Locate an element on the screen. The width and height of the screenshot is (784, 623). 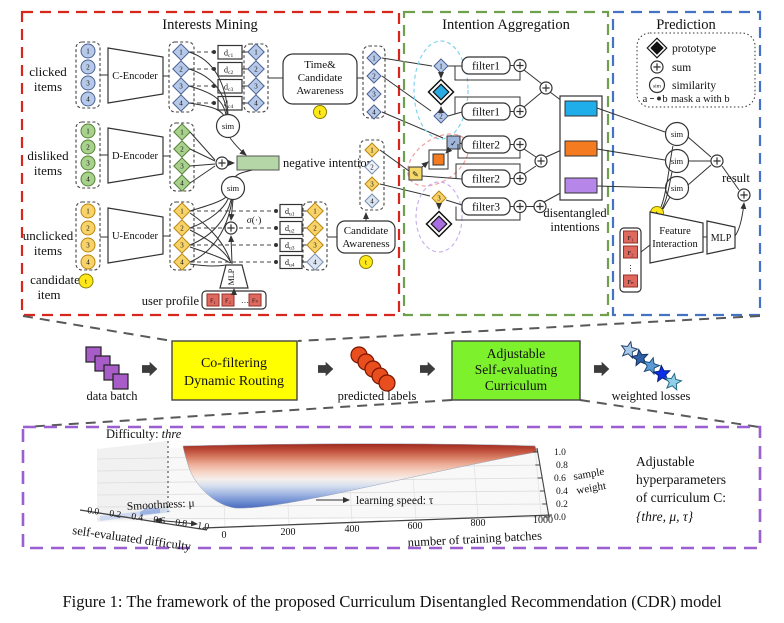
unclicked-output-diamonds: 1 2 3 4 is located at coordinates (372, 175).